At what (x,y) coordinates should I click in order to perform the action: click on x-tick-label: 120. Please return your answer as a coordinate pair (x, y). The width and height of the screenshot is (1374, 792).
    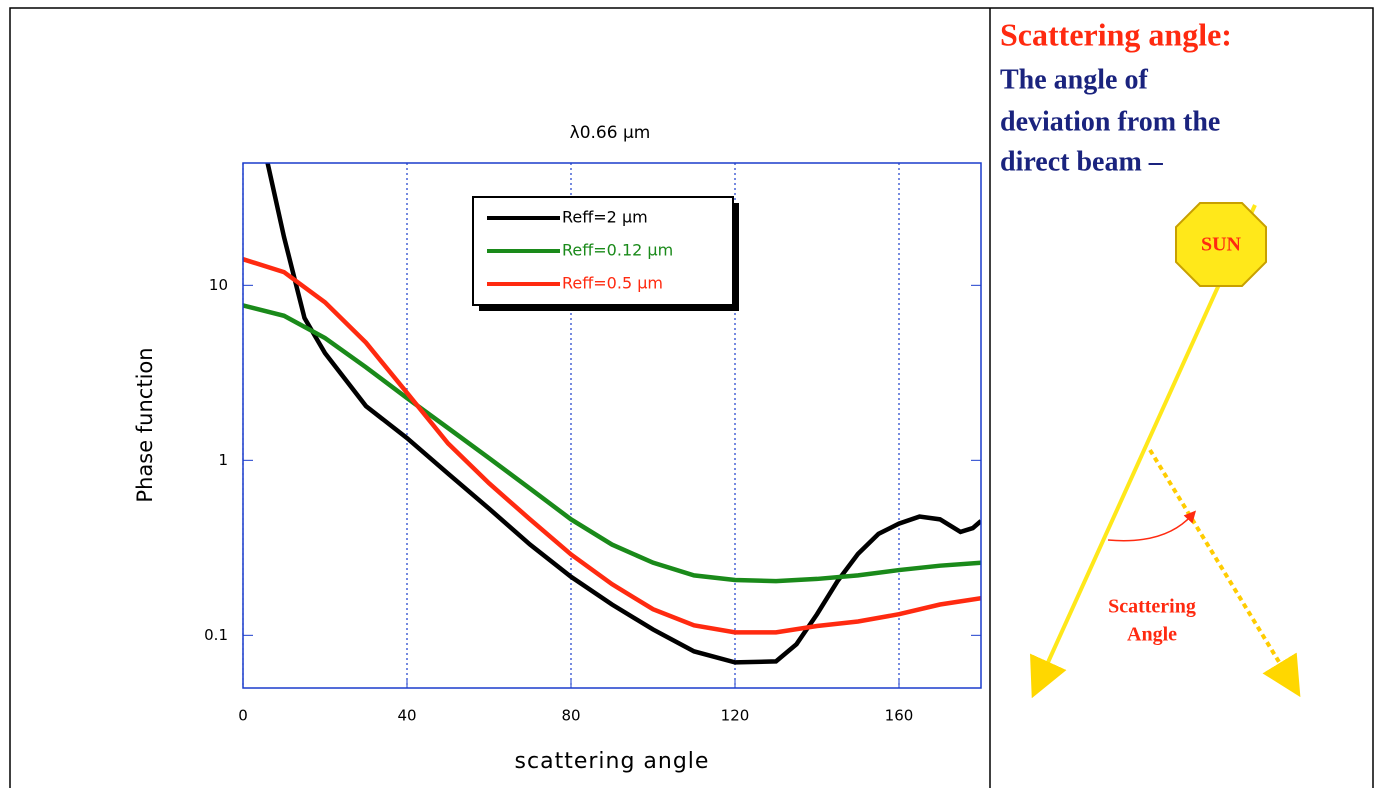
    Looking at the image, I should click on (735, 716).